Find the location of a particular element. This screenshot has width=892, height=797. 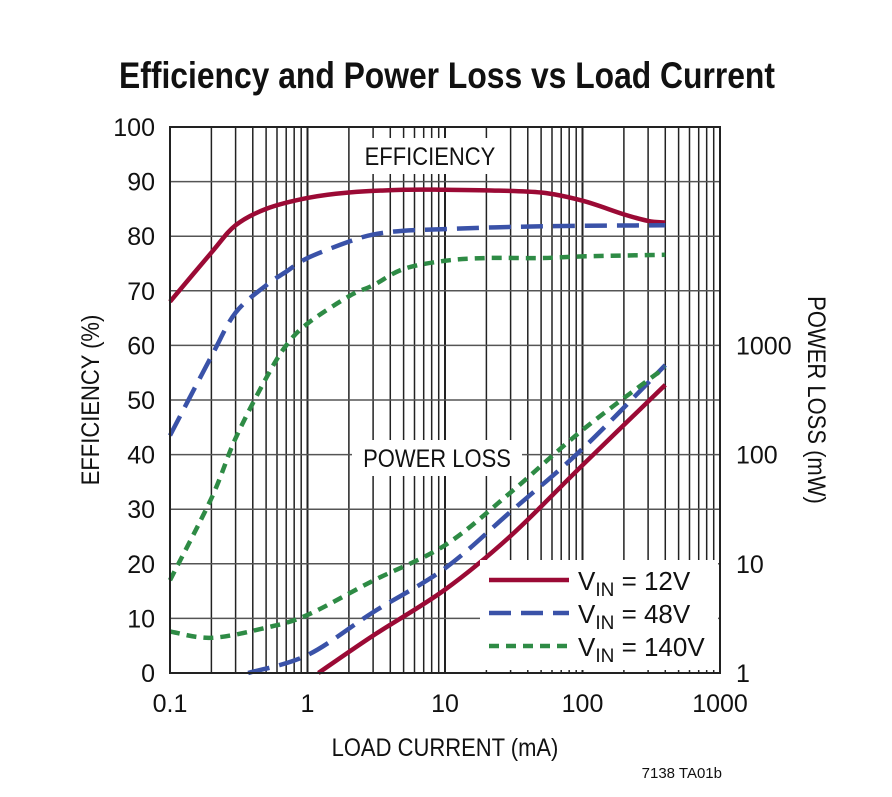

y2-axis-label: POWER LOSS (mW) is located at coordinates (817, 400).